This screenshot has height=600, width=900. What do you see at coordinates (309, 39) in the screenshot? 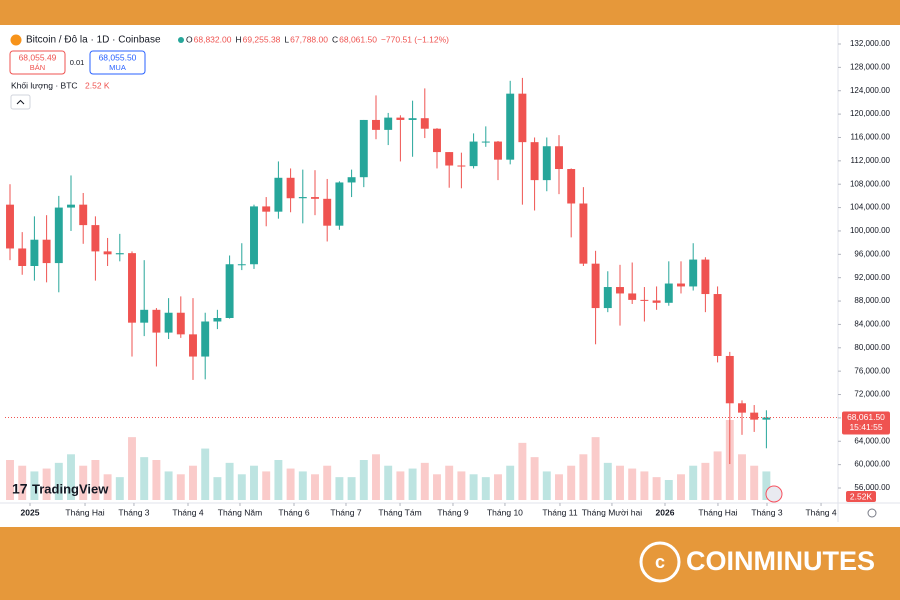
I see `ohlc-value: 67,788.00` at bounding box center [309, 39].